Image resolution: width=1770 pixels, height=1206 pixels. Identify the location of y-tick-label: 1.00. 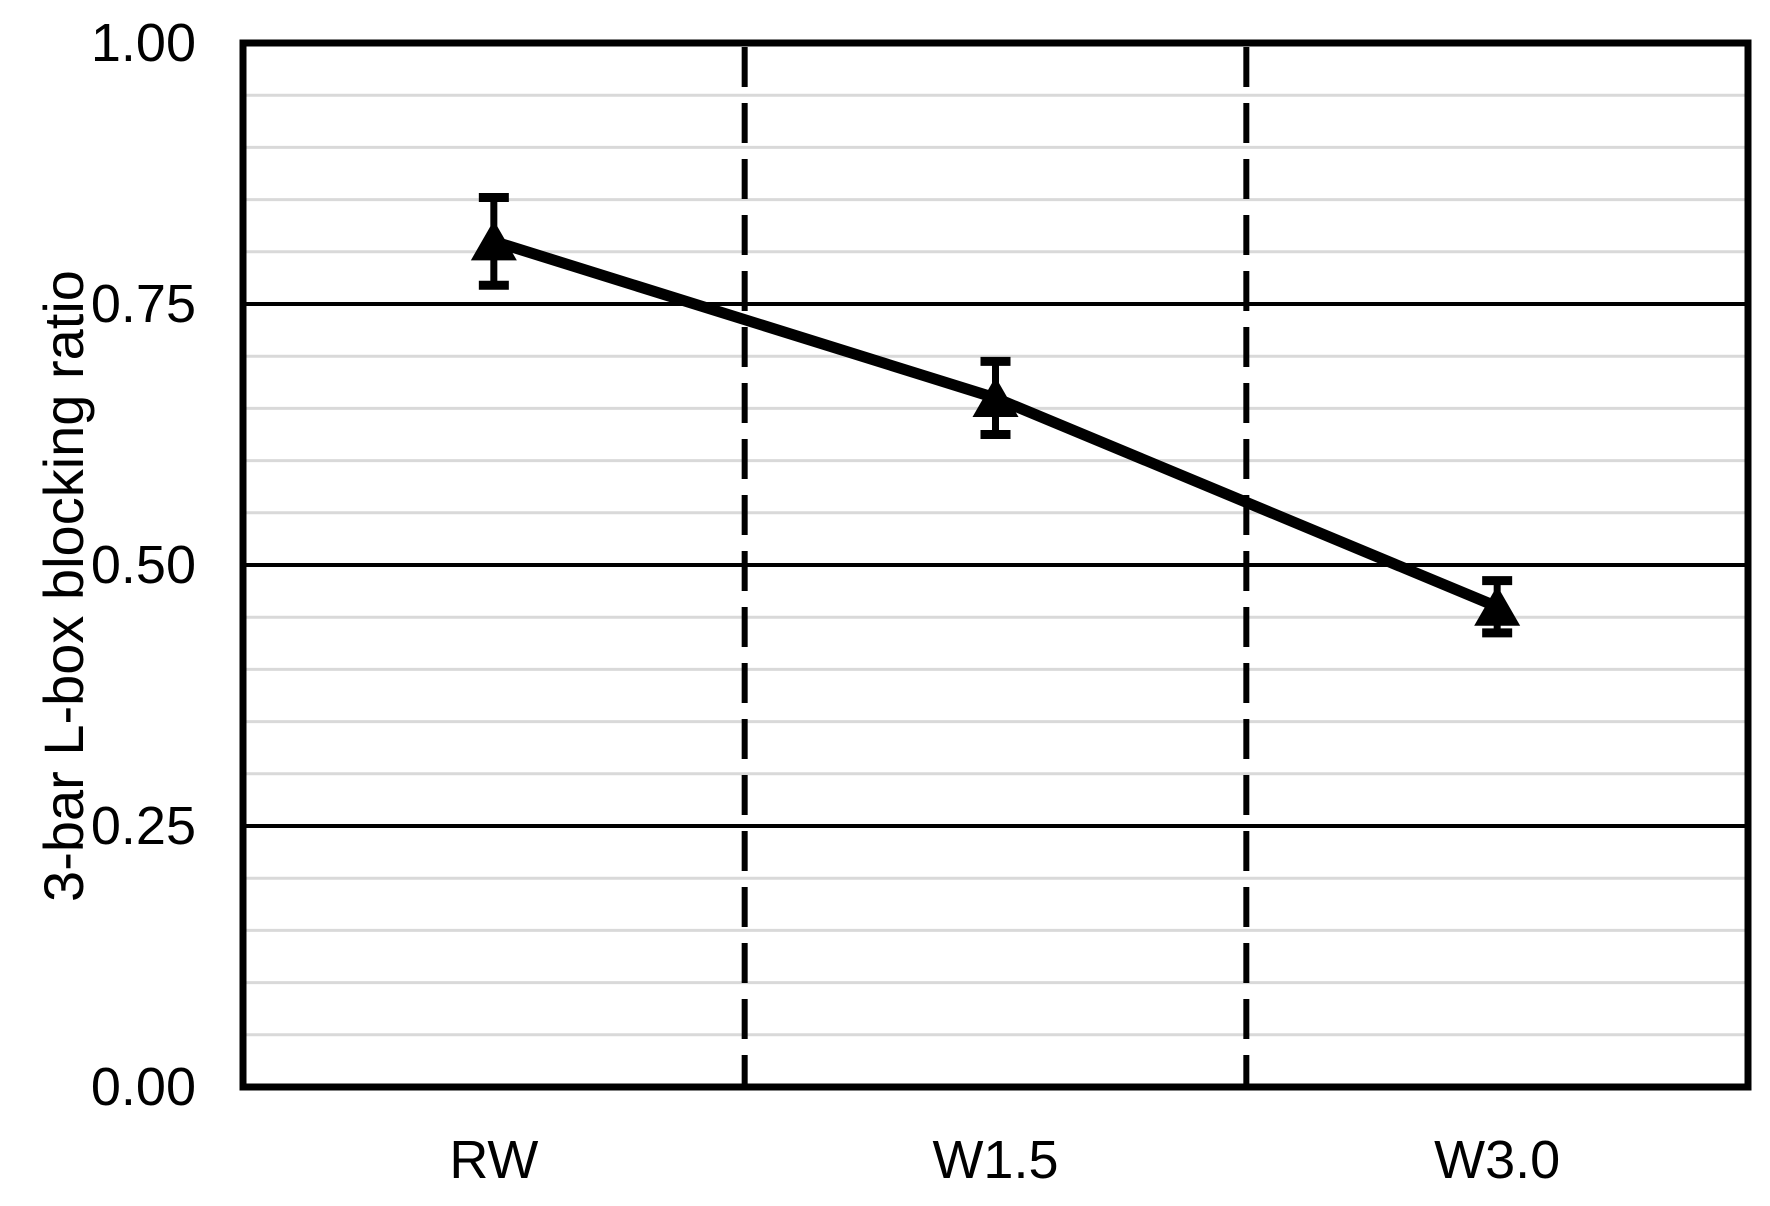
(143, 43).